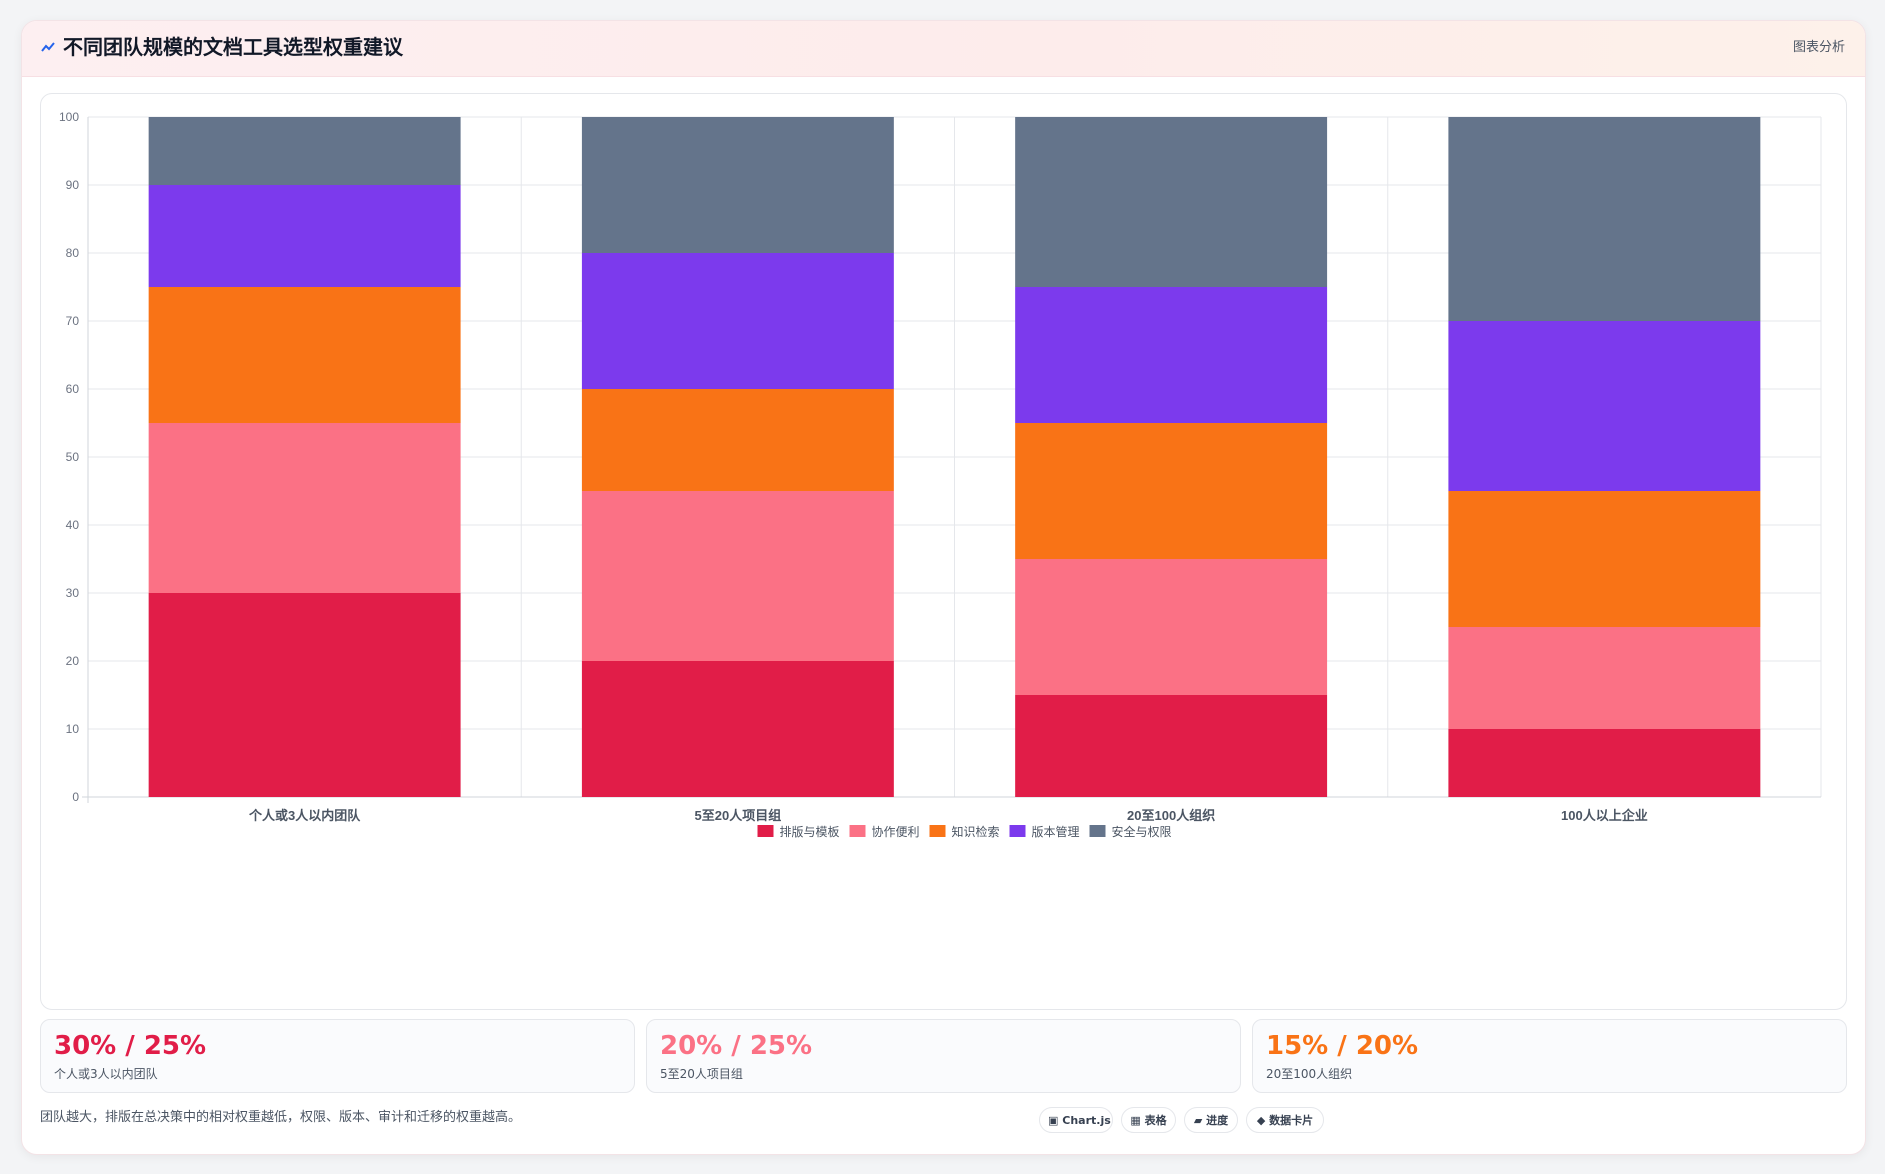 Image resolution: width=1885 pixels, height=1174 pixels. I want to click on y-tick-label: 30, so click(73, 593).